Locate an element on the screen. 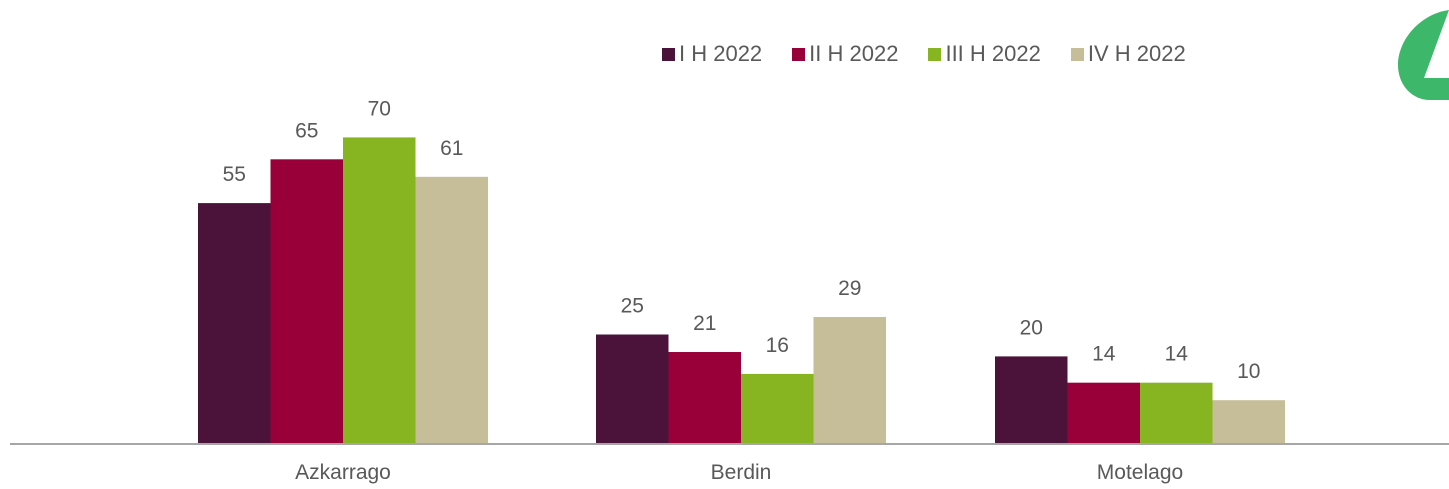 Image resolution: width=1449 pixels, height=489 pixels. legend-label-series-4: IV H 2022 is located at coordinates (1136, 53).